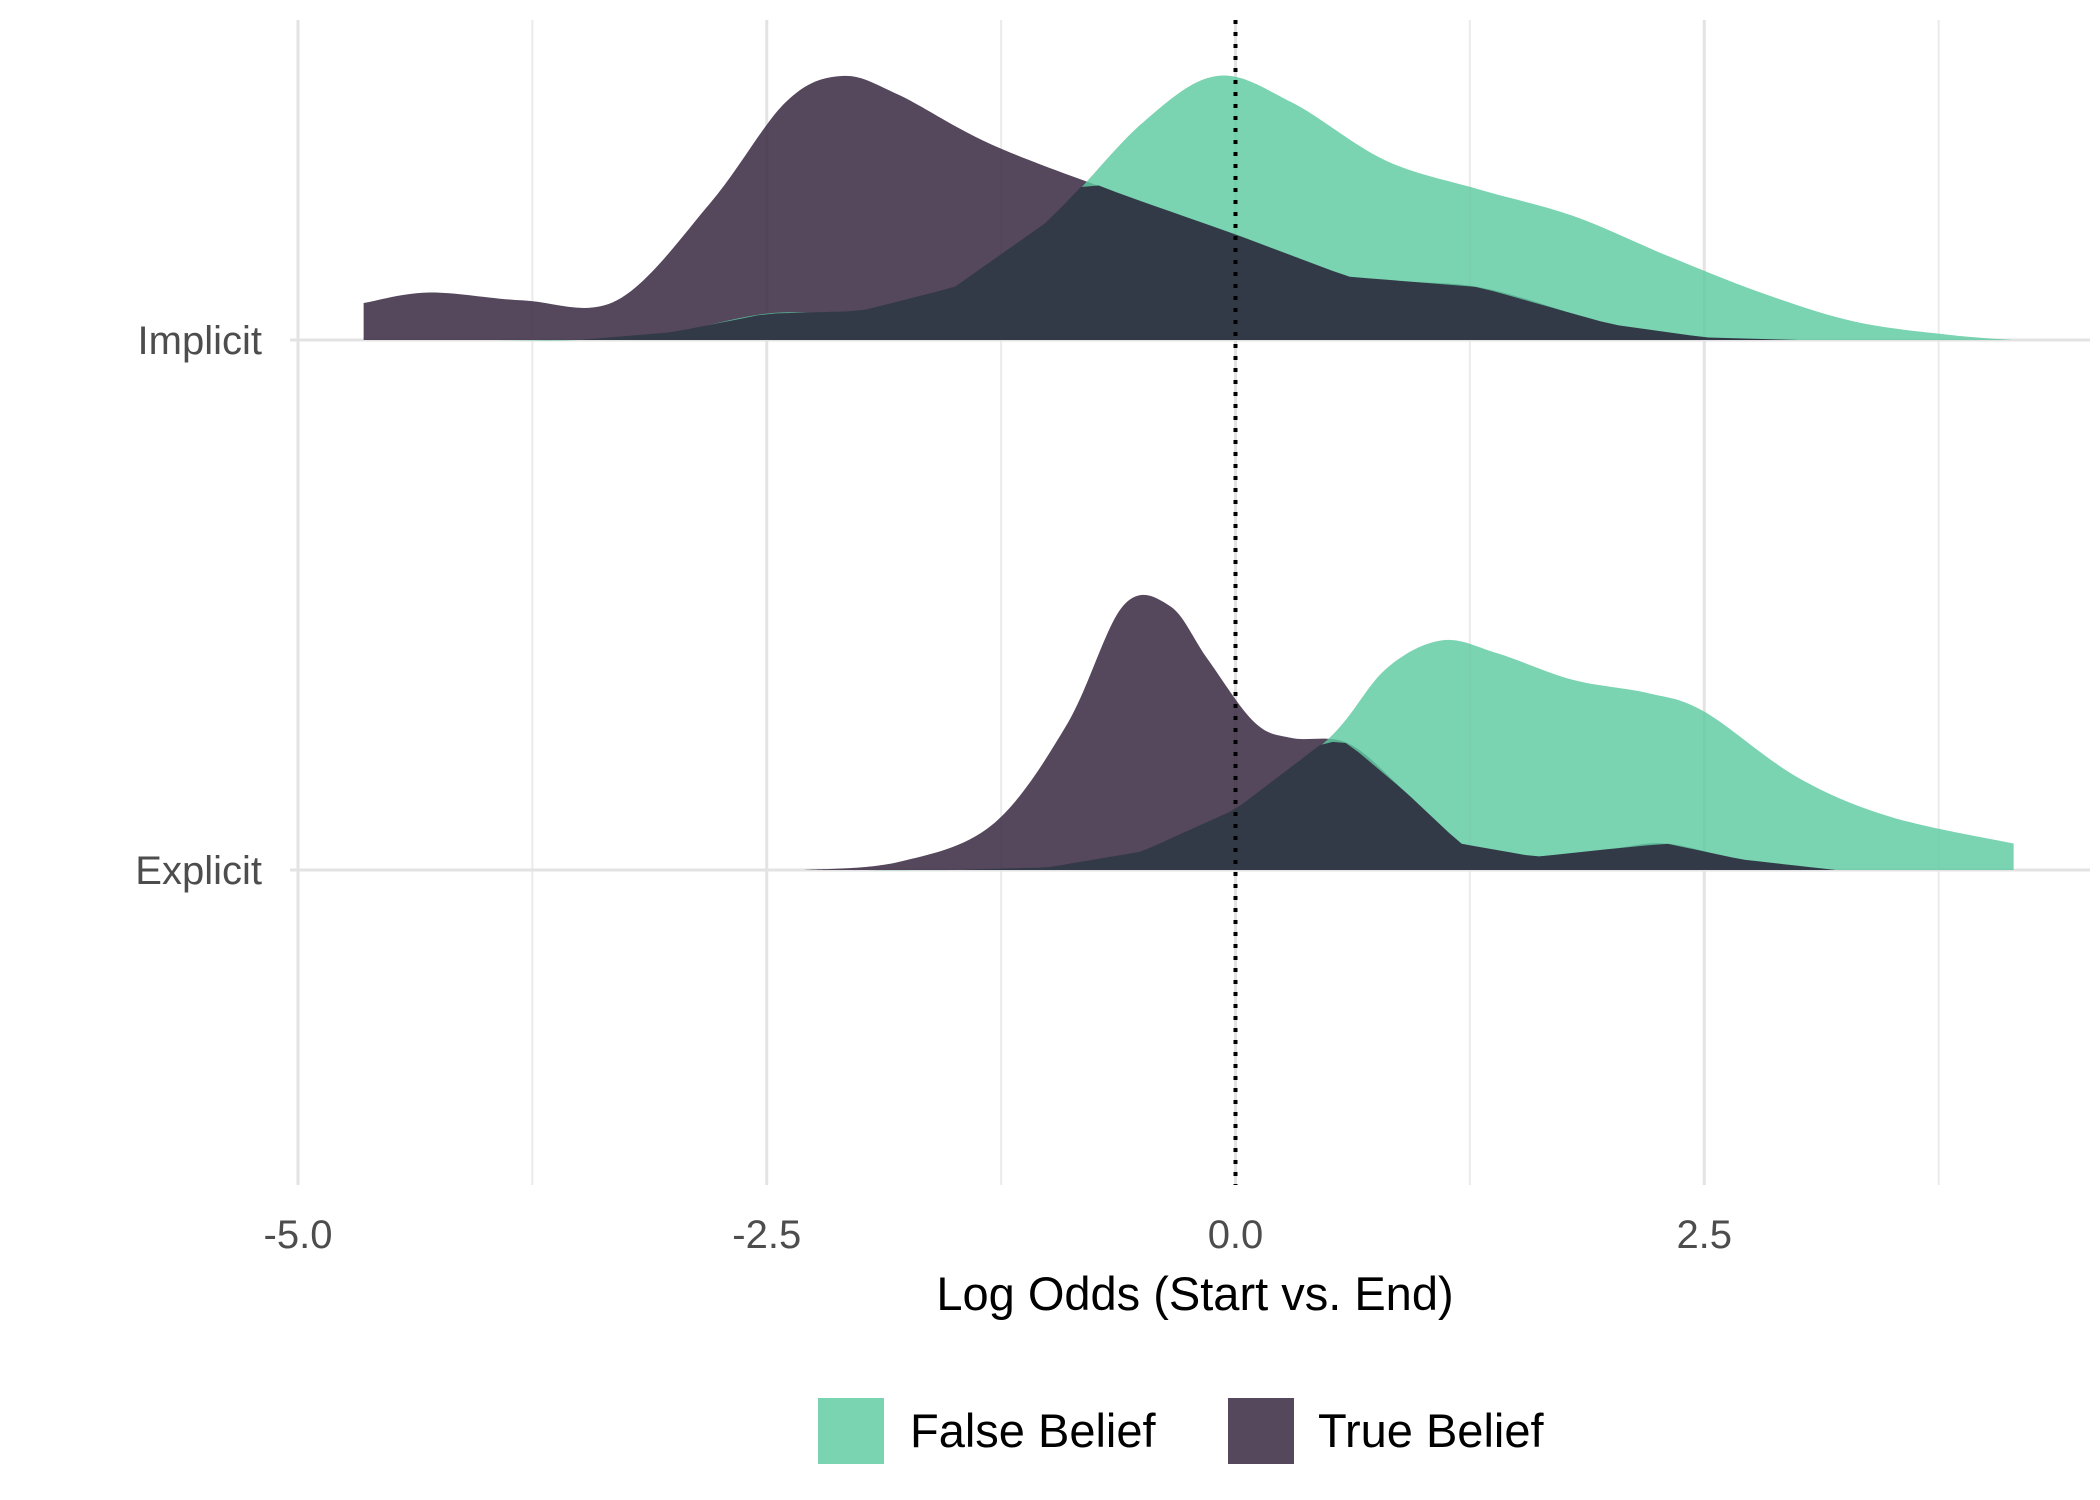 This screenshot has height=1500, width=2100. What do you see at coordinates (1320, 805) in the screenshot?
I see `density-overlap-explicit` at bounding box center [1320, 805].